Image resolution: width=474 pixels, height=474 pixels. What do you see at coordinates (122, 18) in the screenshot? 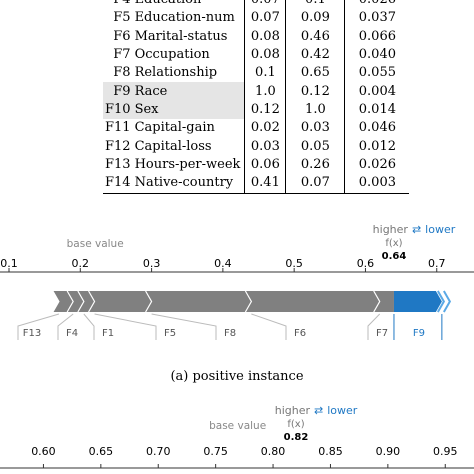
I see `feature-id: F5` at bounding box center [122, 18].